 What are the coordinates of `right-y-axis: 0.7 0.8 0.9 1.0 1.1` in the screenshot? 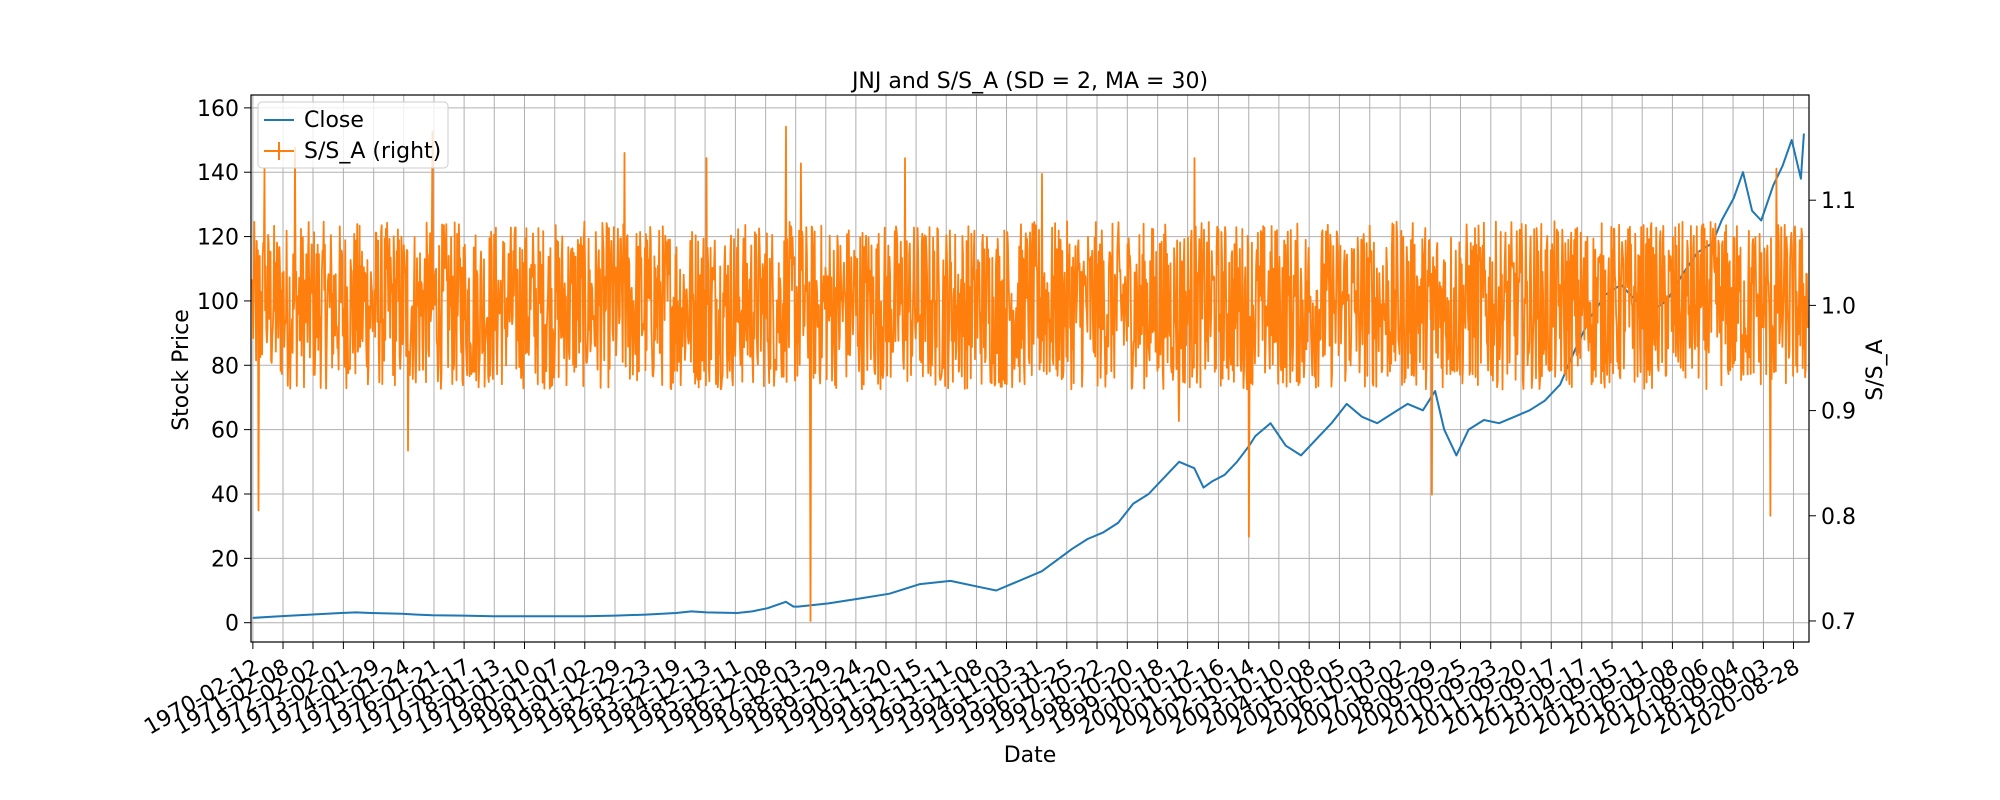 It's located at (1832, 412).